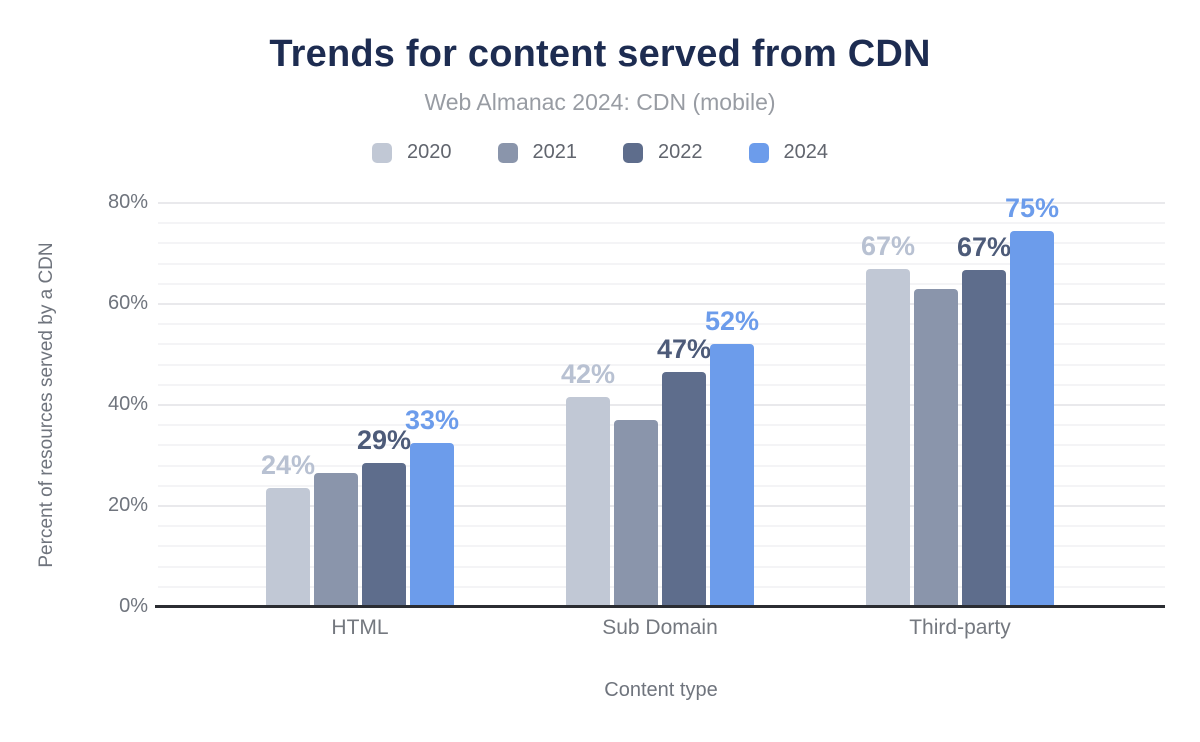 The height and width of the screenshot is (742, 1200). What do you see at coordinates (984, 438) in the screenshot?
I see `bar-third-party-2022` at bounding box center [984, 438].